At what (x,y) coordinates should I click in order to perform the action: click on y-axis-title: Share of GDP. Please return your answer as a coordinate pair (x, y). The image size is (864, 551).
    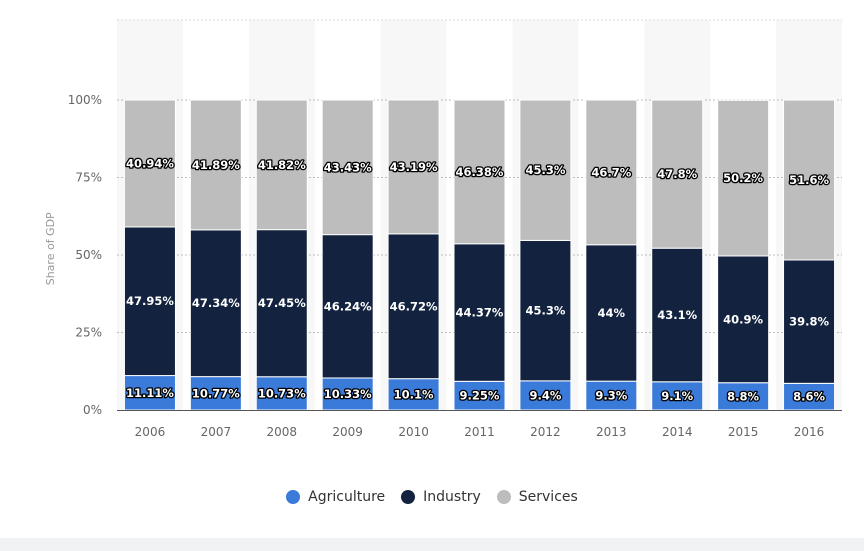
    Looking at the image, I should click on (50, 248).